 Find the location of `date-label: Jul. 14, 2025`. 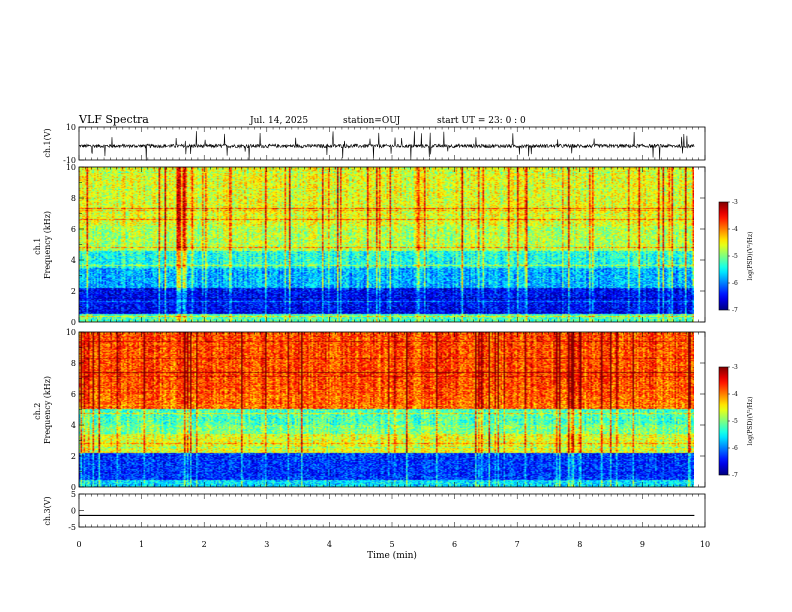

date-label: Jul. 14, 2025 is located at coordinates (278, 121).